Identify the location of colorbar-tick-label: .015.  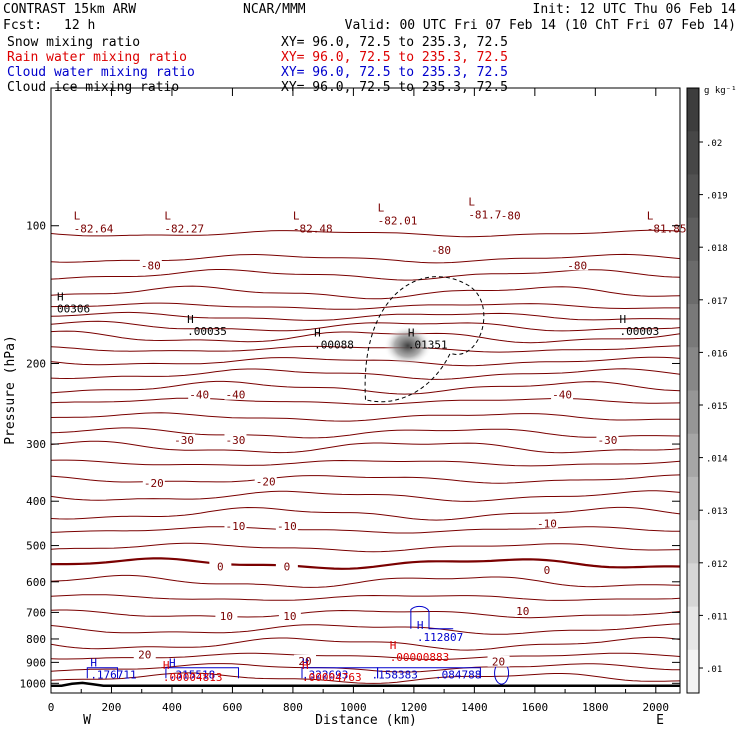
(717, 407).